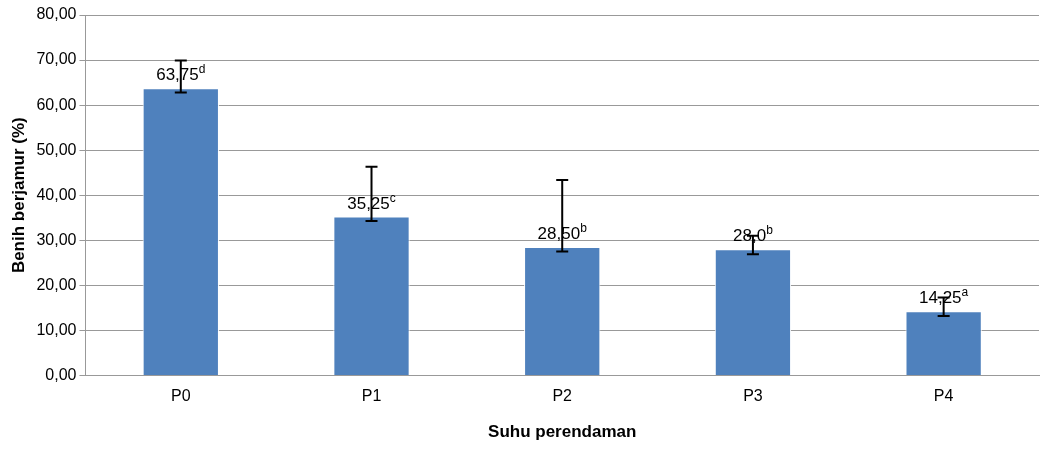 The image size is (1059, 452). What do you see at coordinates (61, 374) in the screenshot?
I see `y-tick-label: 0,00` at bounding box center [61, 374].